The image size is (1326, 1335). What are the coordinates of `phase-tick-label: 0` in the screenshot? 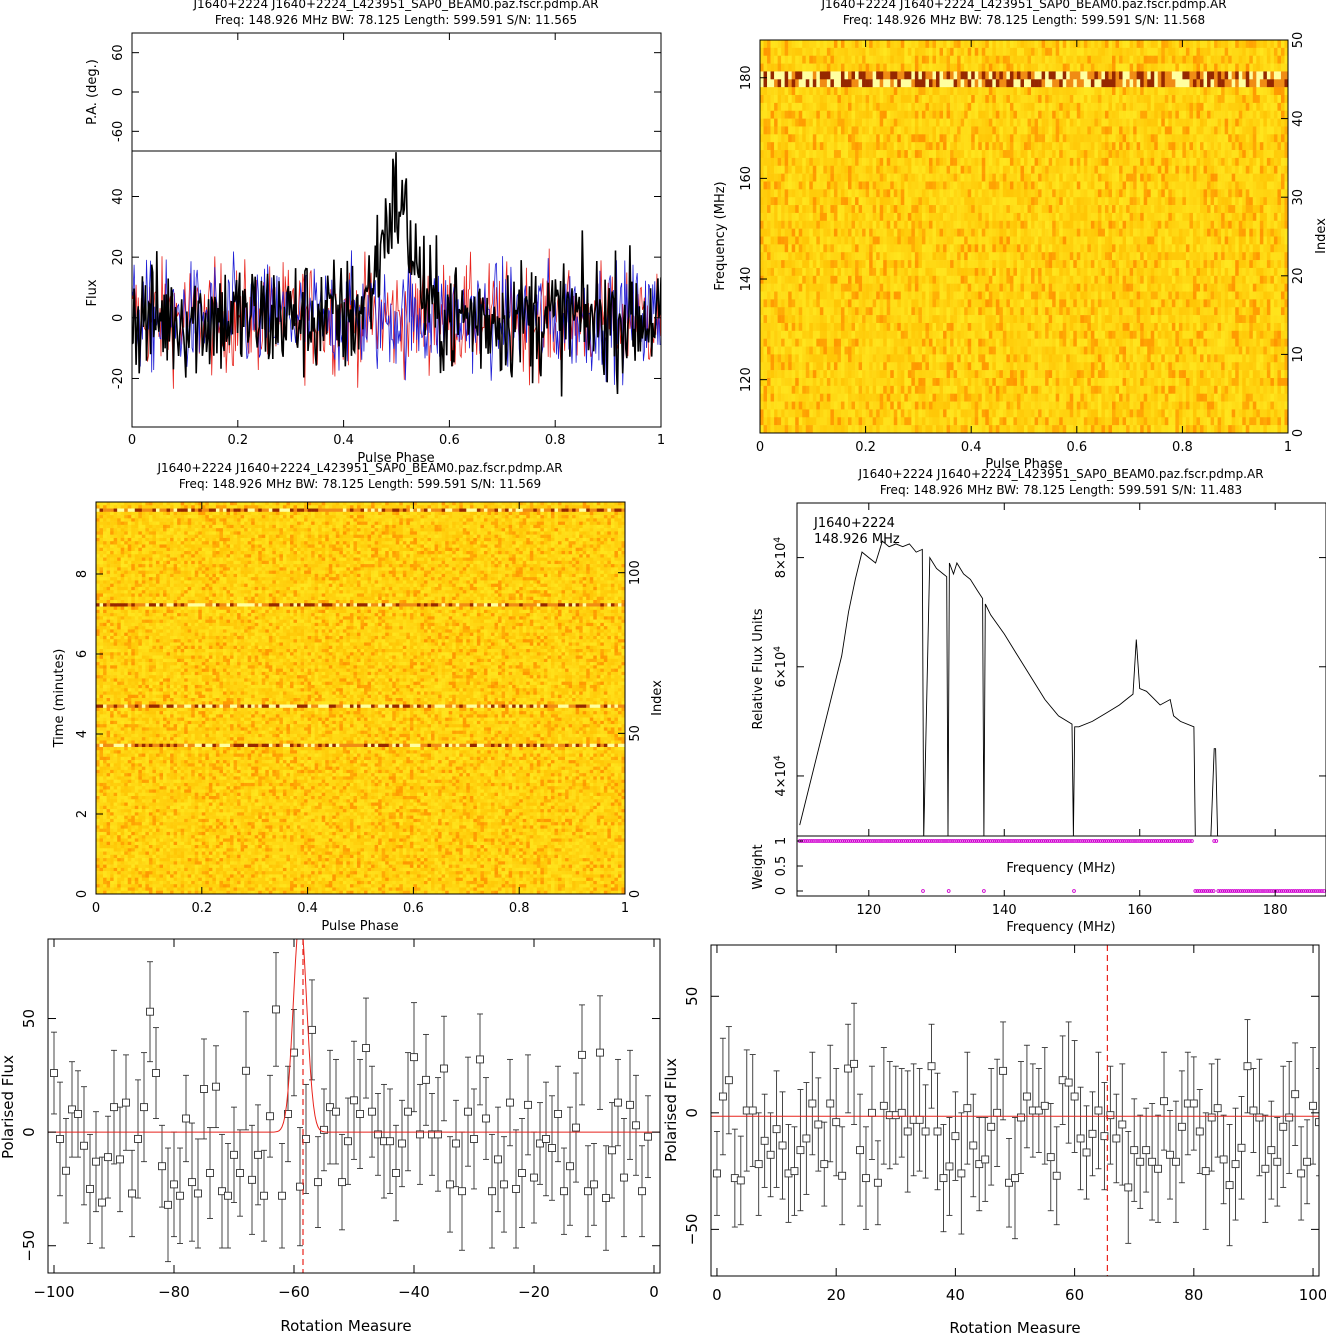 It's located at (132, 440).